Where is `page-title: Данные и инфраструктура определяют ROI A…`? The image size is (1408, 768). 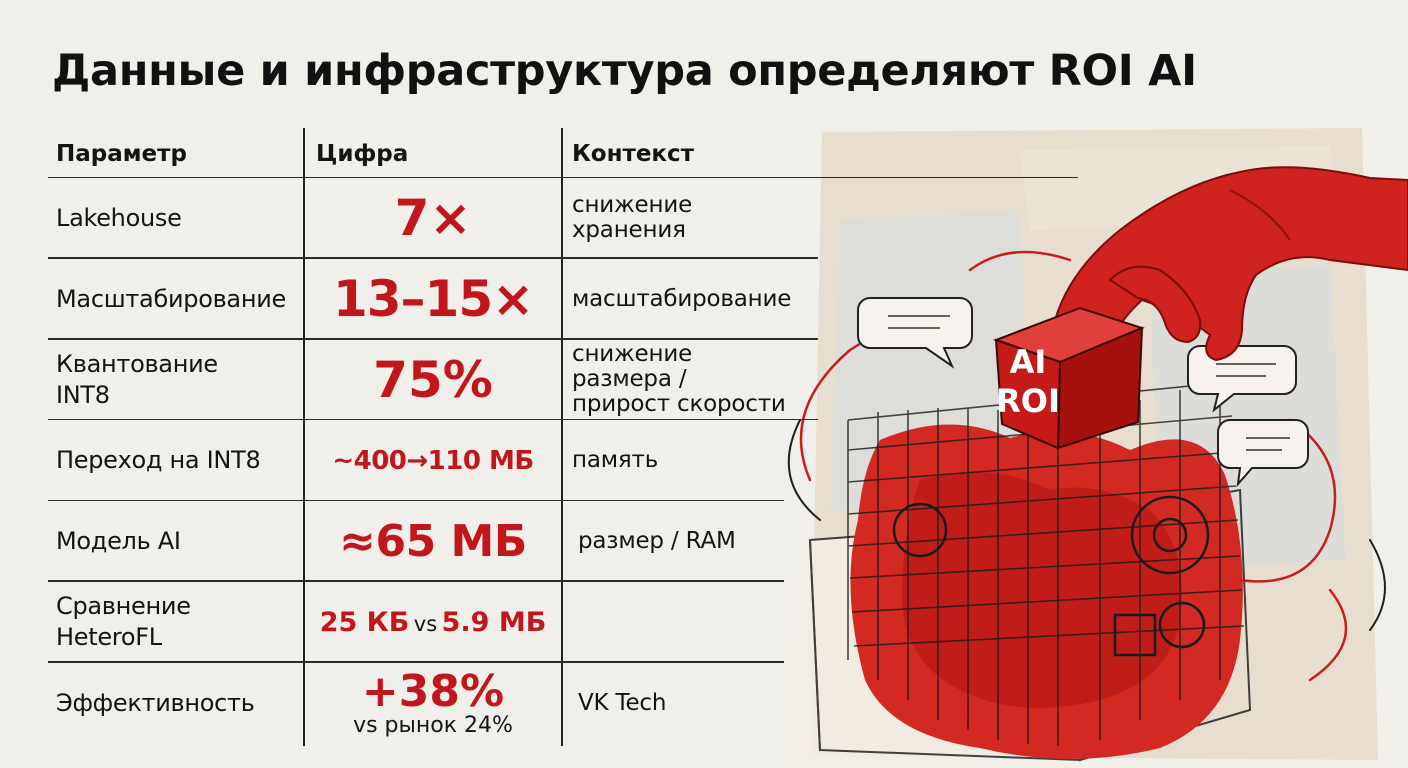
page-title: Данные и инфраструктура определяют ROI A… is located at coordinates (624, 71).